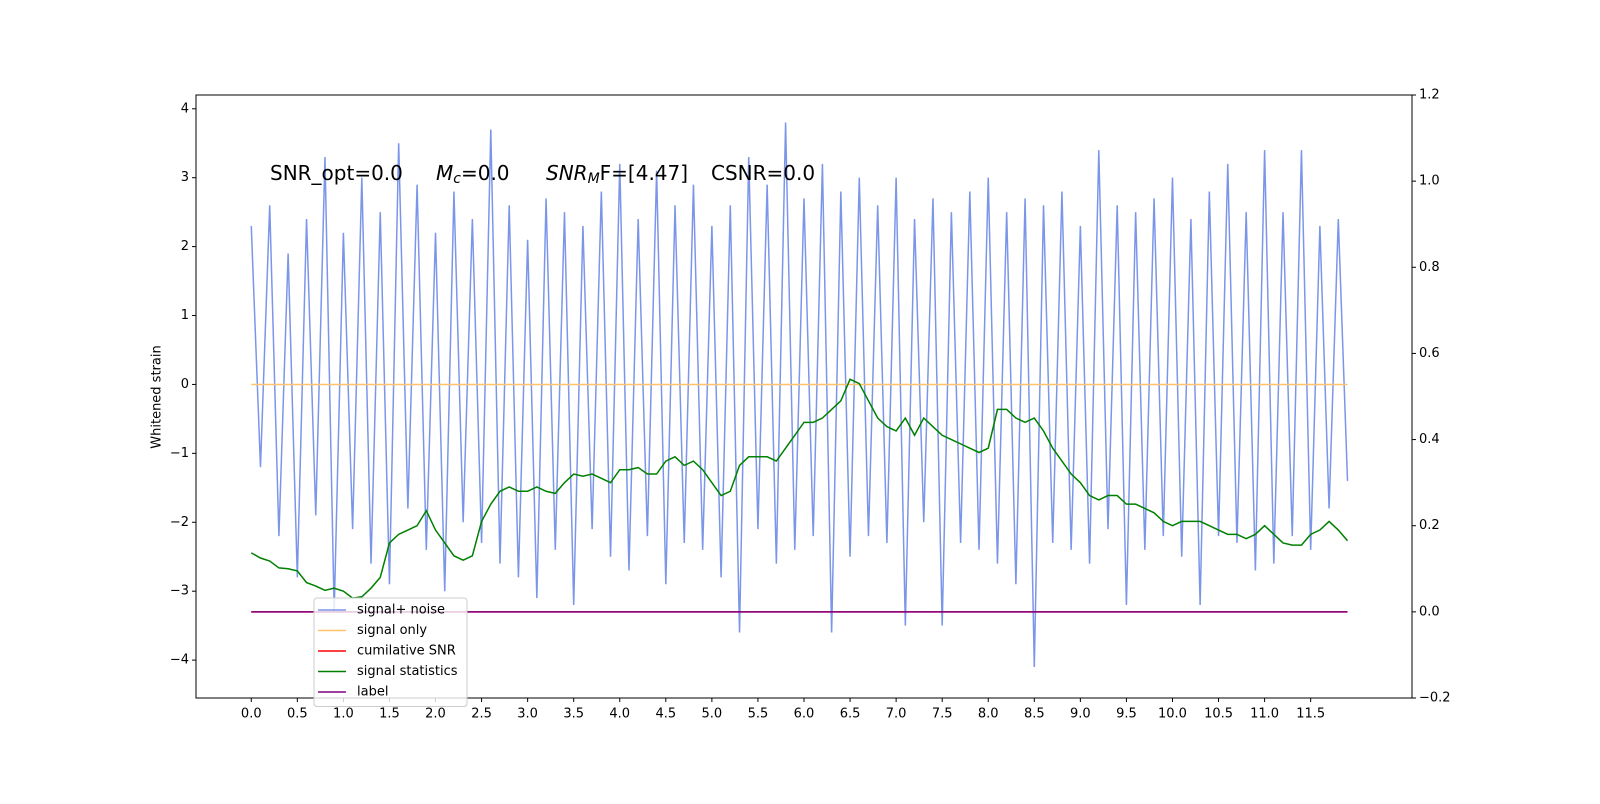 The height and width of the screenshot is (804, 1600). Describe the element at coordinates (1080, 714) in the screenshot. I see `x-tick-label: 9.0` at that location.